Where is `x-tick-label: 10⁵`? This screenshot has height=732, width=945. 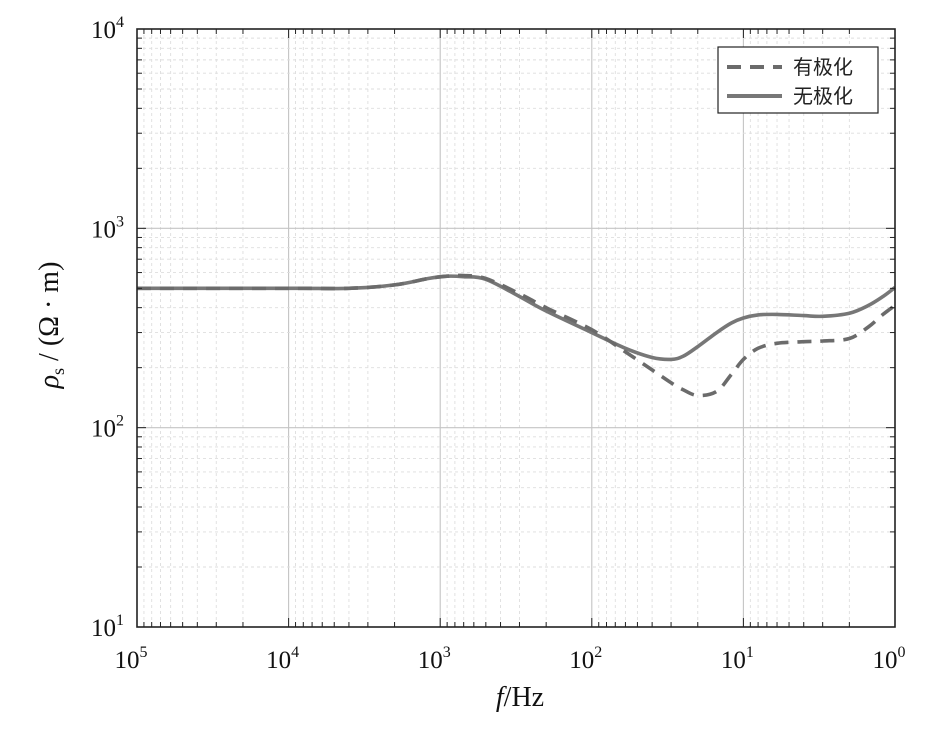
x-tick-label: 10⁵ is located at coordinates (131, 659).